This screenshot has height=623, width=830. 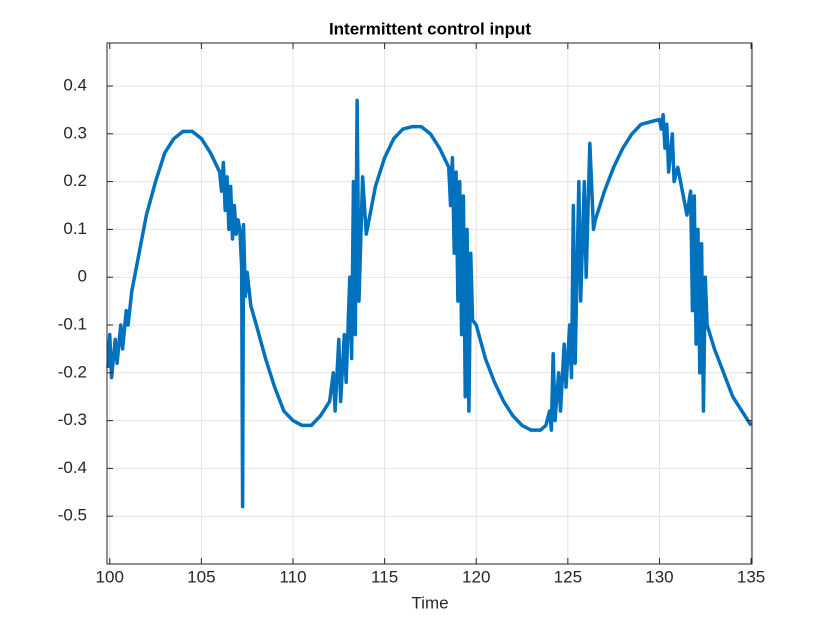 I want to click on y-tick-label: 0.1, so click(x=75, y=228).